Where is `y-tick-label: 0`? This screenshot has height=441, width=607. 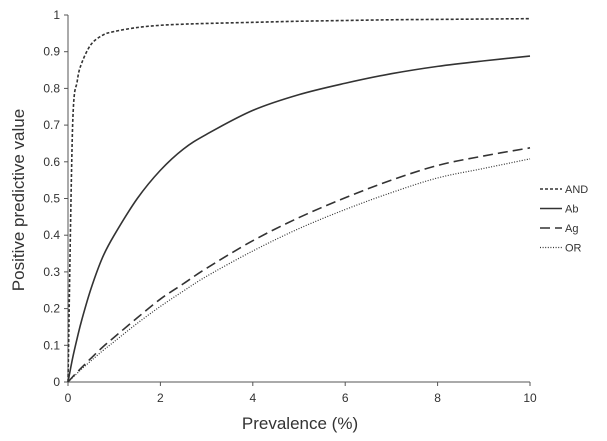
y-tick-label: 0 is located at coordinates (56, 382).